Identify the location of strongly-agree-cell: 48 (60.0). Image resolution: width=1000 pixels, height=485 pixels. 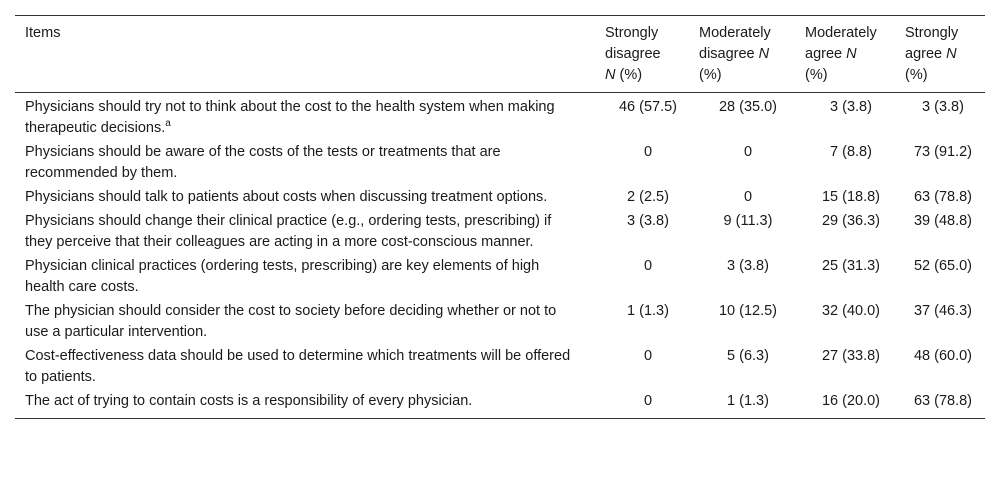
(943, 356).